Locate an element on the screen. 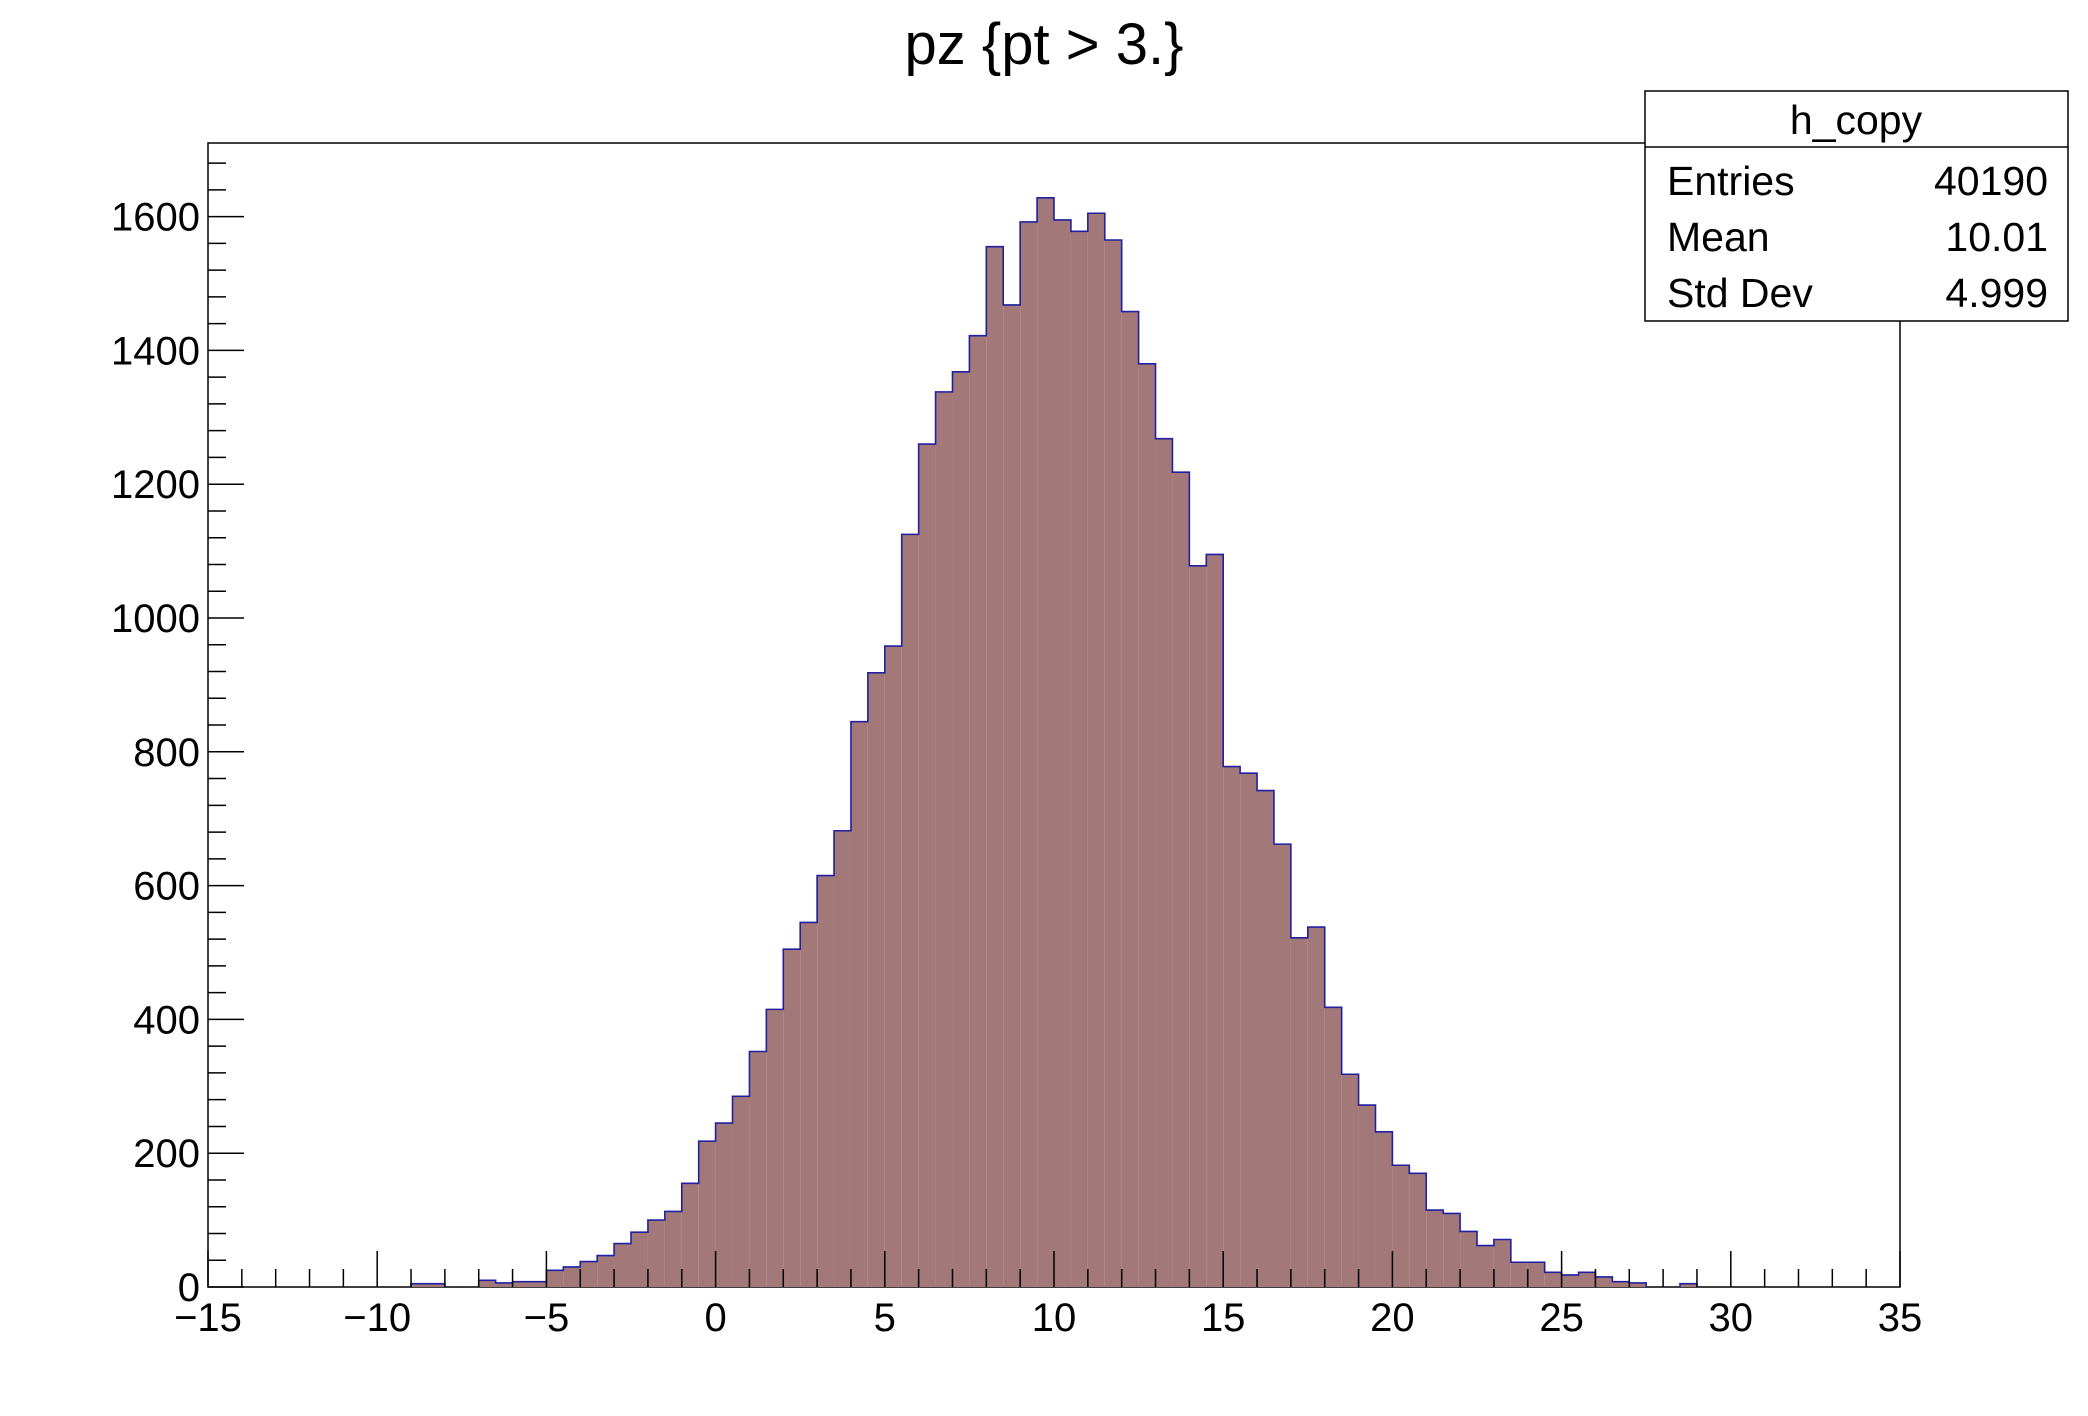 Image resolution: width=2088 pixels, height=1416 pixels. y-tick-label: 1000 is located at coordinates (155, 619).